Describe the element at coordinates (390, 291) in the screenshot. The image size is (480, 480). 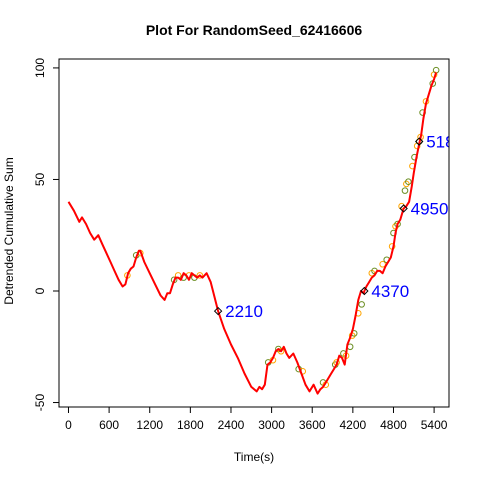
I see `annotation-label: 4370` at that location.